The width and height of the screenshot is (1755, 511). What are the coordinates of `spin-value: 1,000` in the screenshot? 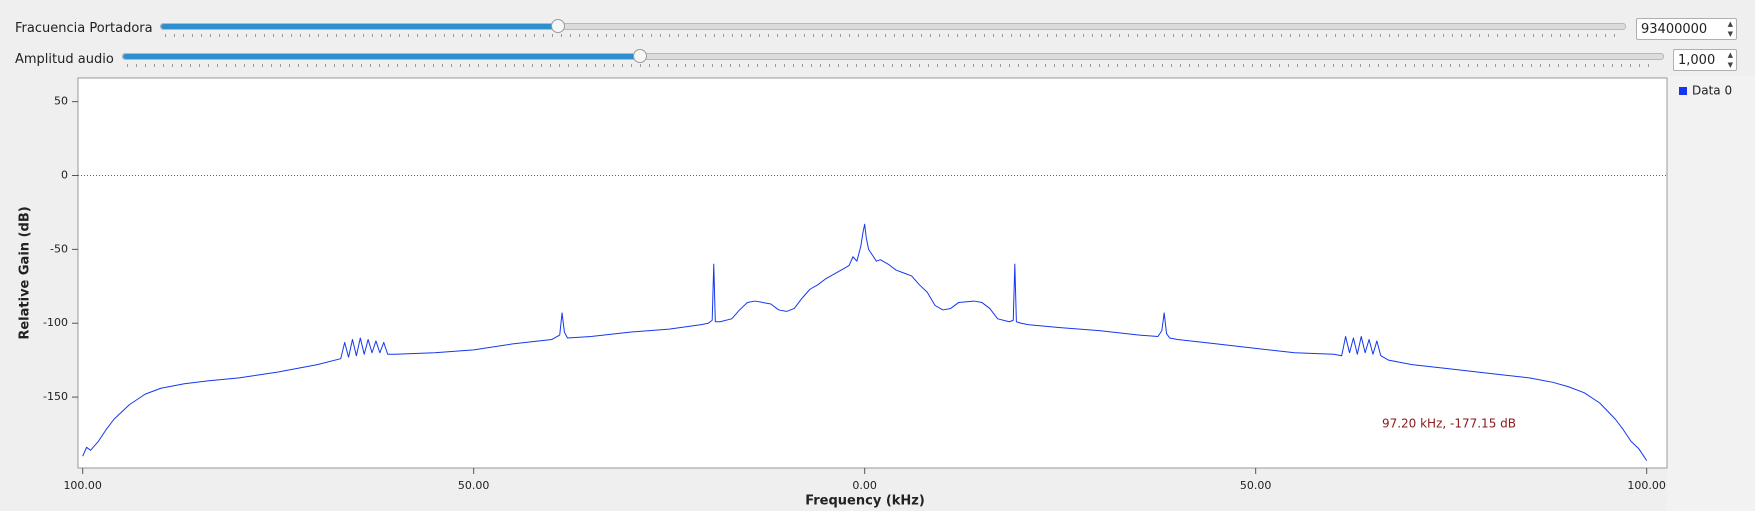 It's located at (1697, 60).